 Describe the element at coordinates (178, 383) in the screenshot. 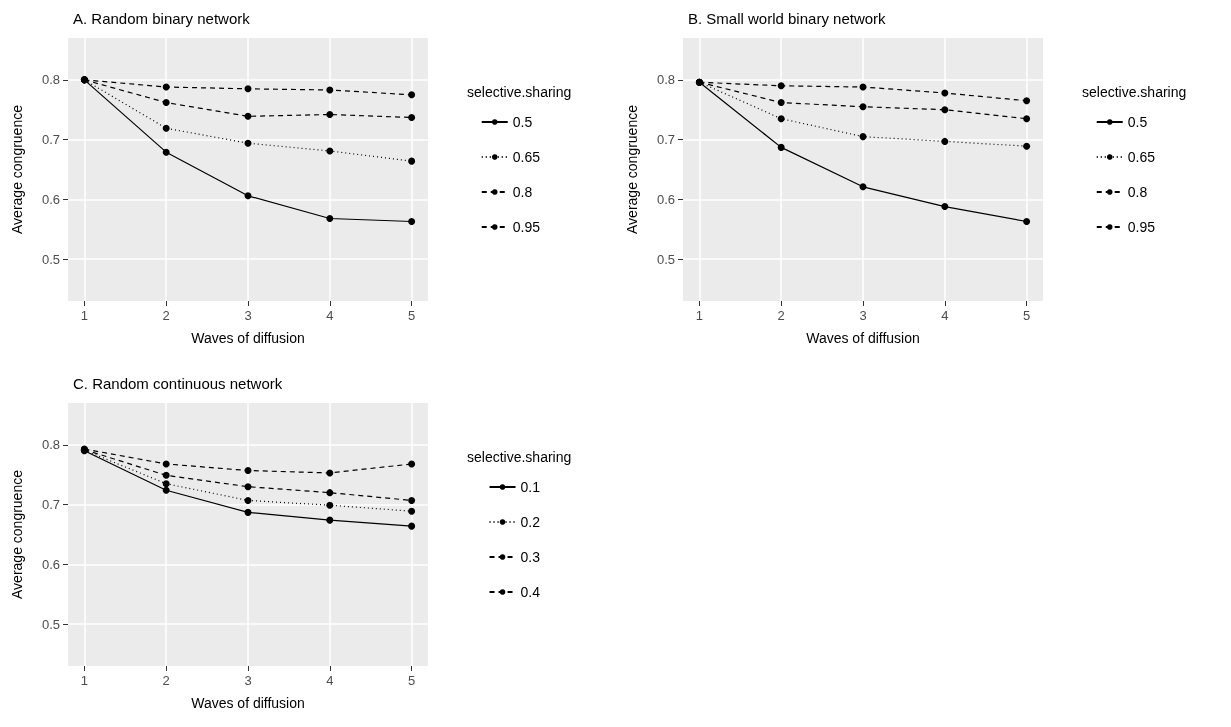

I see `chart-title: C. Random continuous network` at that location.